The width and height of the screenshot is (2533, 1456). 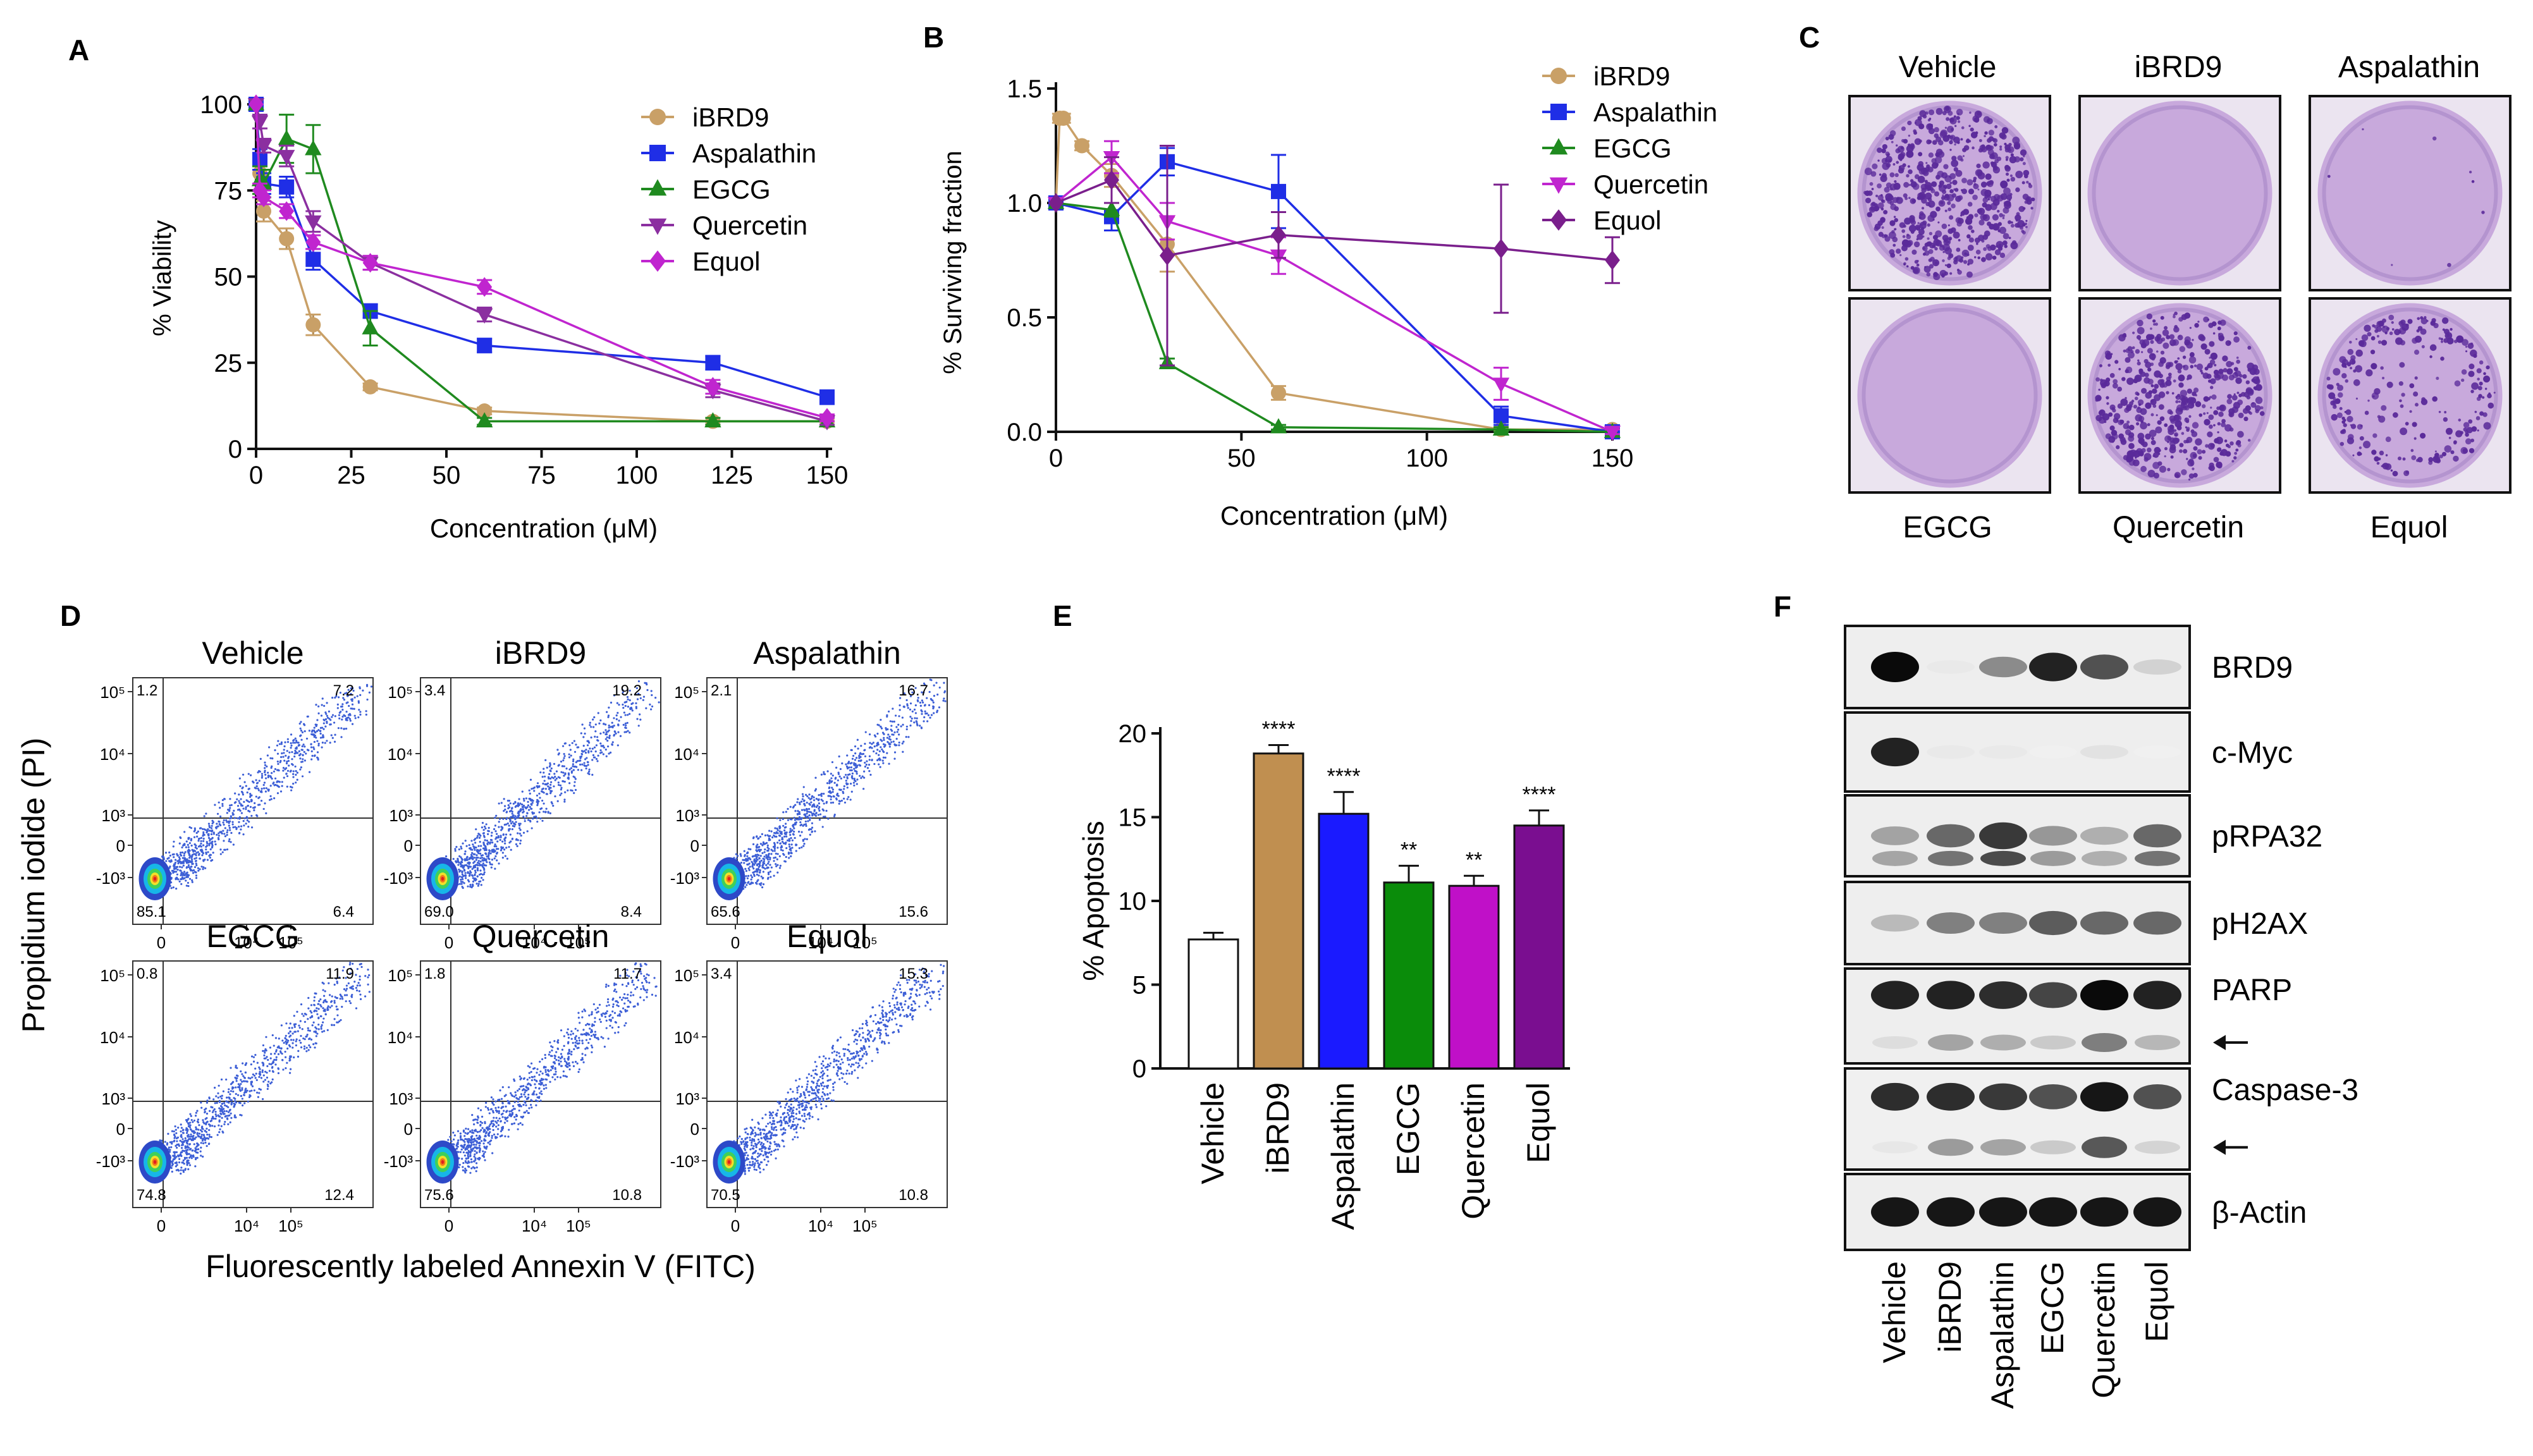 I want to click on flow-x-tick-label: 0, so click(x=735, y=942).